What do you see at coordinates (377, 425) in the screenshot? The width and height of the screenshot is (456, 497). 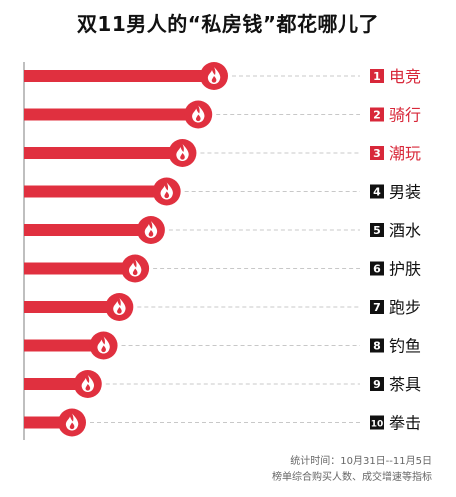 I see `rank-number: 10` at bounding box center [377, 425].